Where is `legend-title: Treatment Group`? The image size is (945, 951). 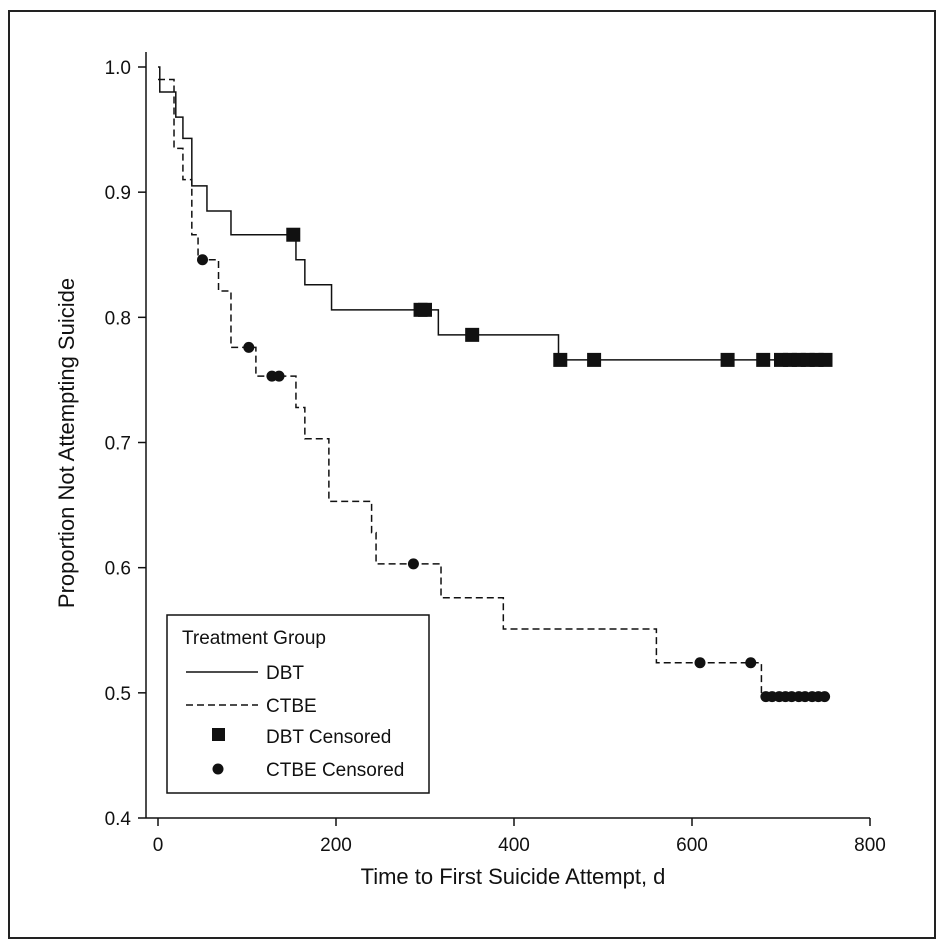 legend-title: Treatment Group is located at coordinates (254, 638).